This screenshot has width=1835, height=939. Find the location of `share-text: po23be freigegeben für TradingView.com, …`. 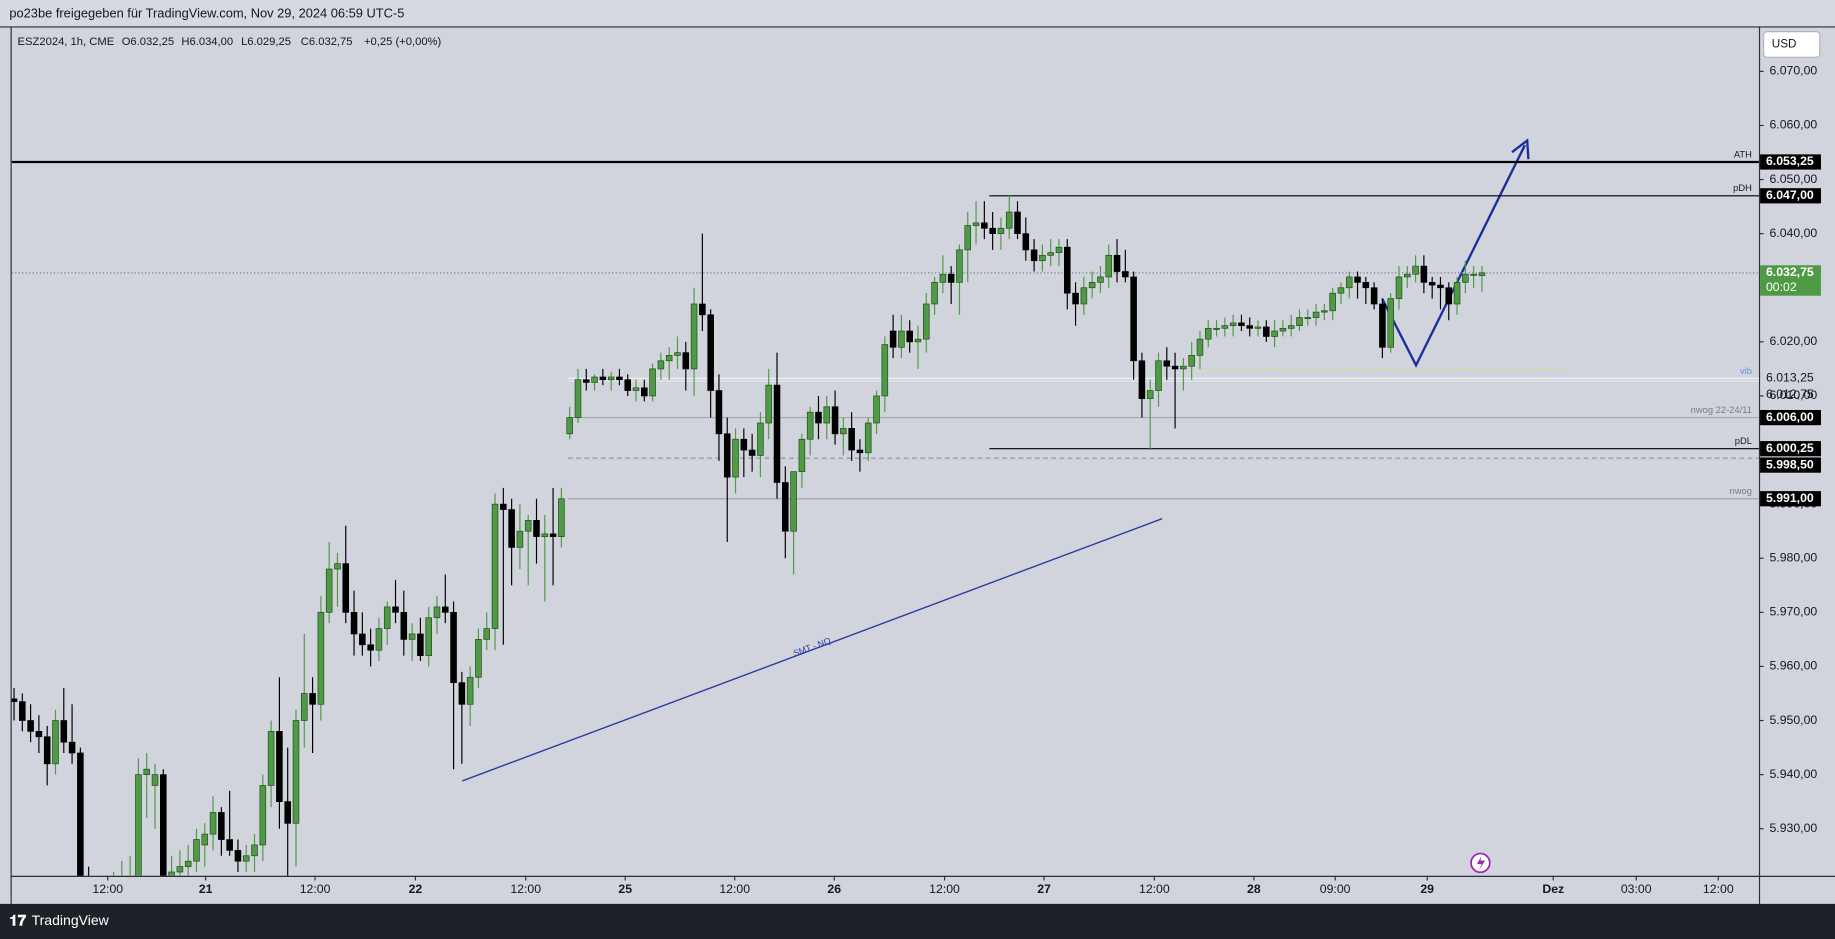

share-text: po23be freigegeben für TradingView.com, … is located at coordinates (206, 12).